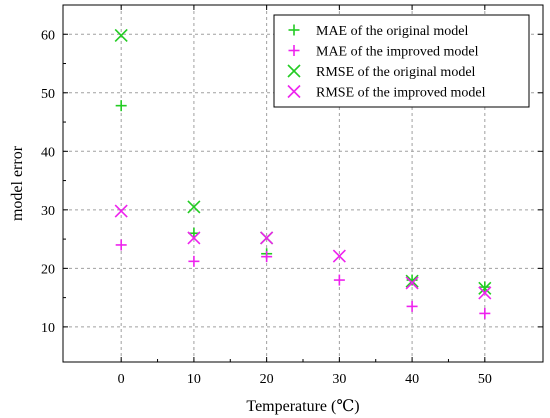 This screenshot has height=418, width=550. Describe the element at coordinates (48, 35) in the screenshot. I see `y-tick-label: 60` at that location.